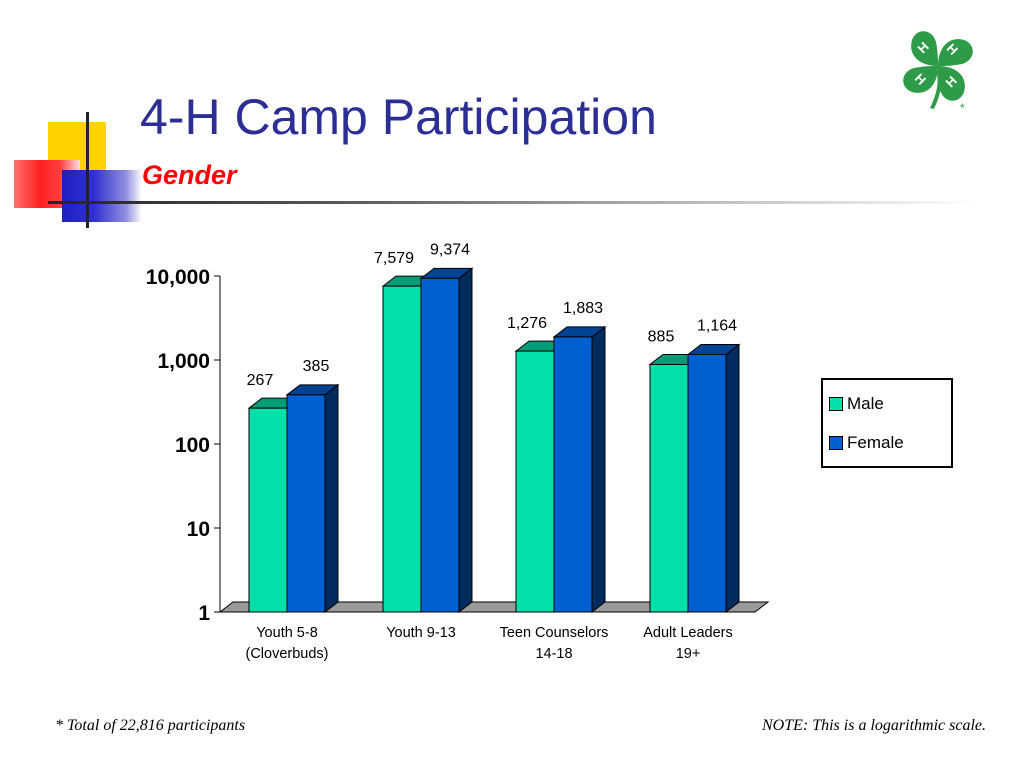 Image resolution: width=1024 pixels, height=768 pixels. I want to click on y-tick-label: 100, so click(192, 445).